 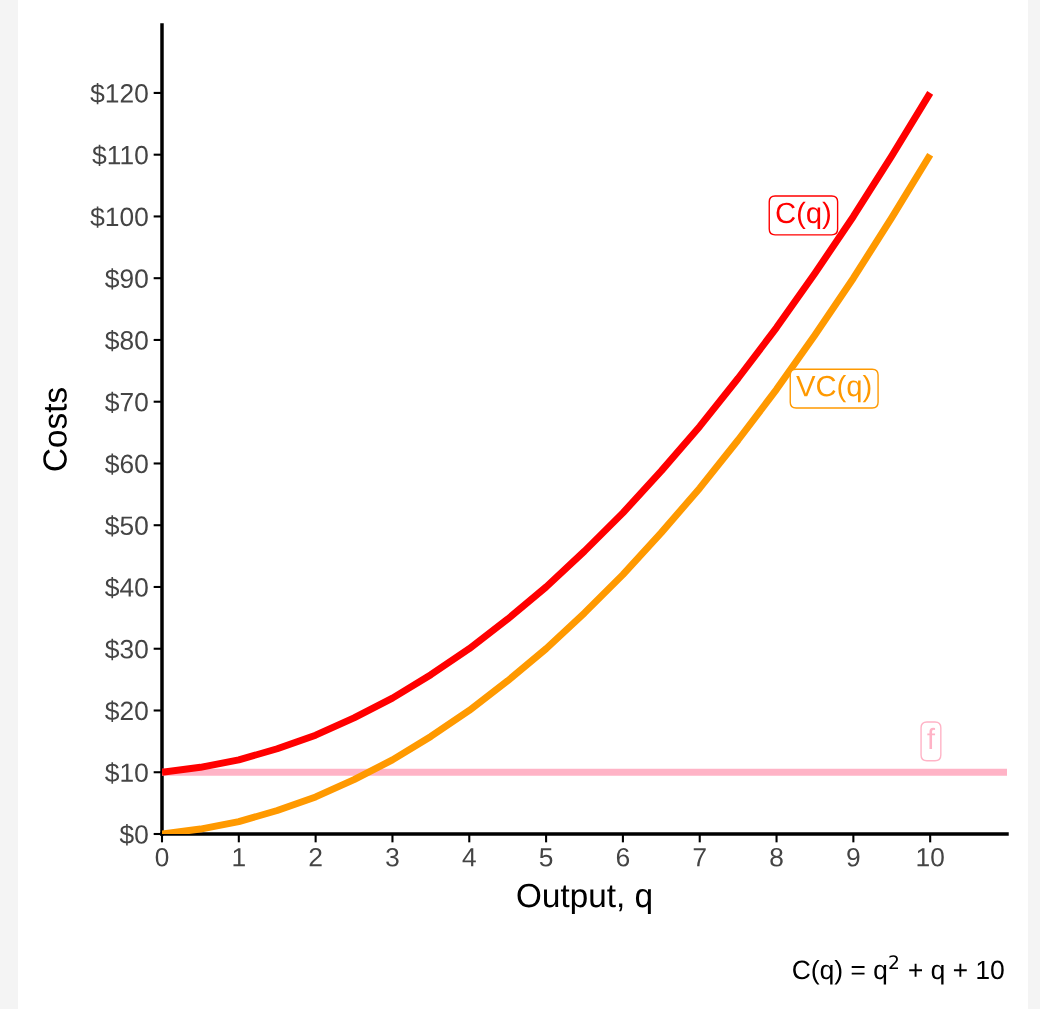 I want to click on y-tick-label: $20, so click(x=126, y=711).